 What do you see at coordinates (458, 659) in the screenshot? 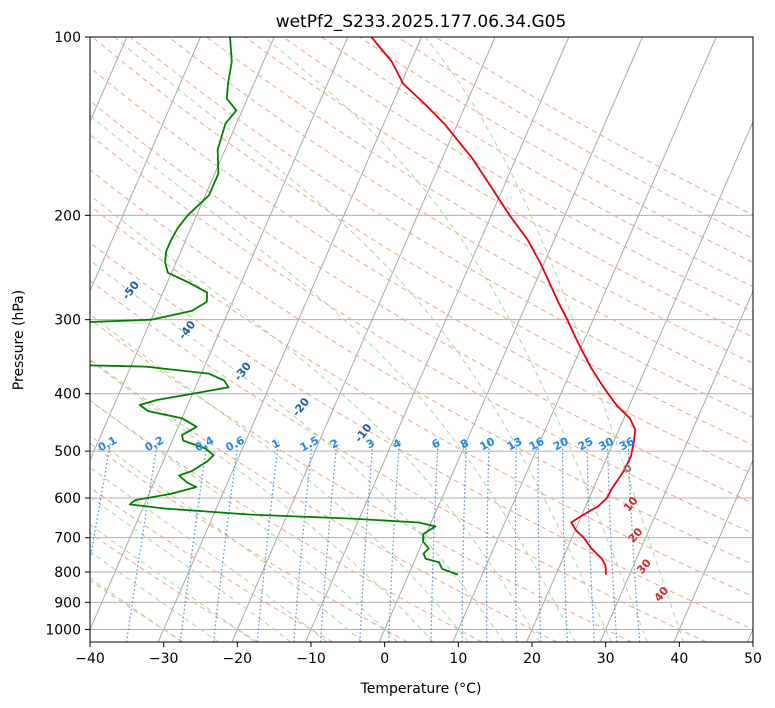
I see `x-tick-label: 10` at bounding box center [458, 659].